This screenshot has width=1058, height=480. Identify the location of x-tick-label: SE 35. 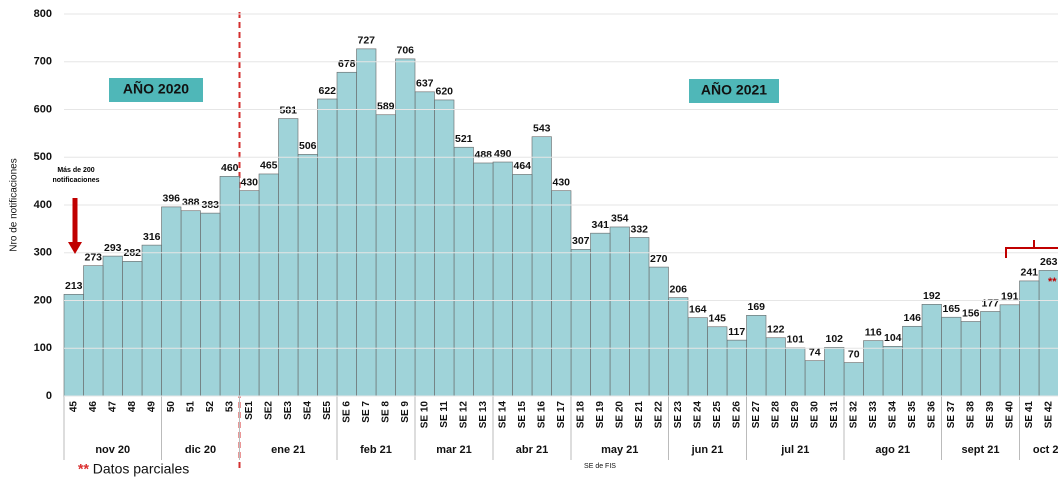
(912, 415).